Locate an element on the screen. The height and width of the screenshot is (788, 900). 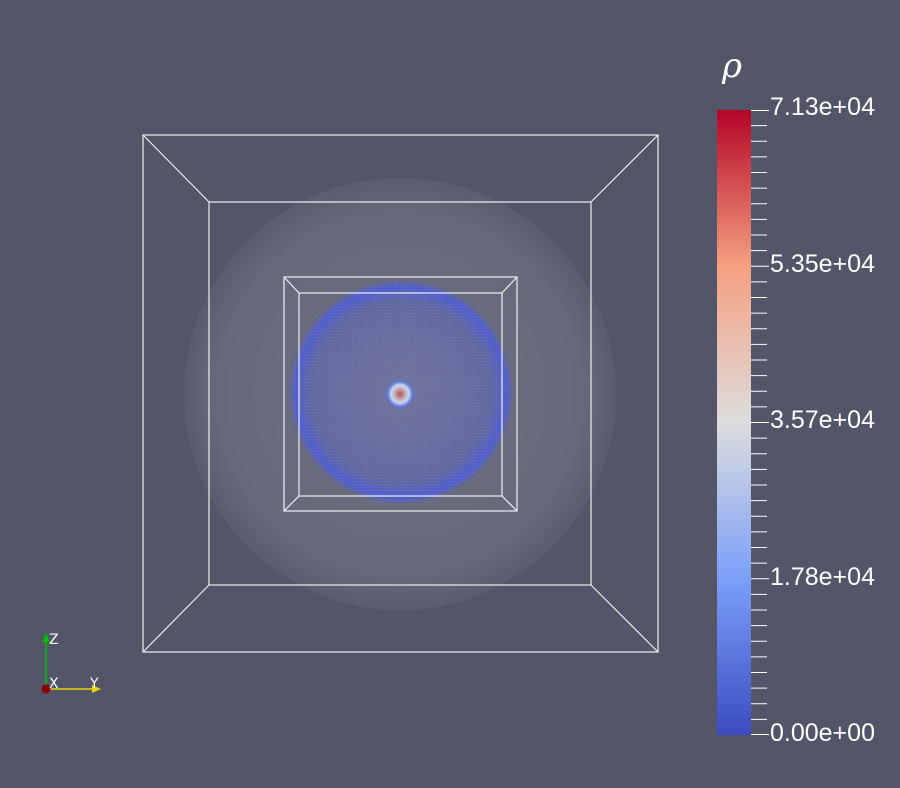
inner-bounding-box is located at coordinates (400, 394).